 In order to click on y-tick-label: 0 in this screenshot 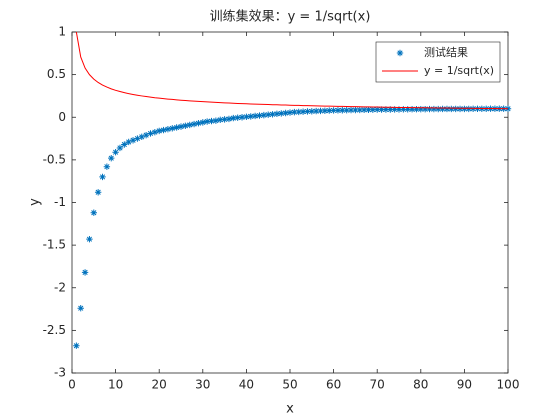, I will do `click(62, 117)`.